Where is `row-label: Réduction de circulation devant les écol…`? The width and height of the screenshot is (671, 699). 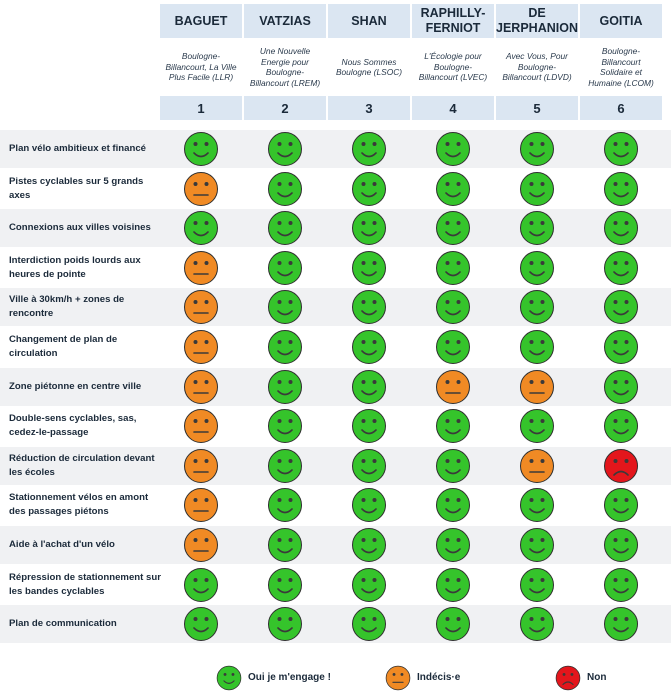
row-label: Réduction de circulation devant les écol… is located at coordinates (82, 465).